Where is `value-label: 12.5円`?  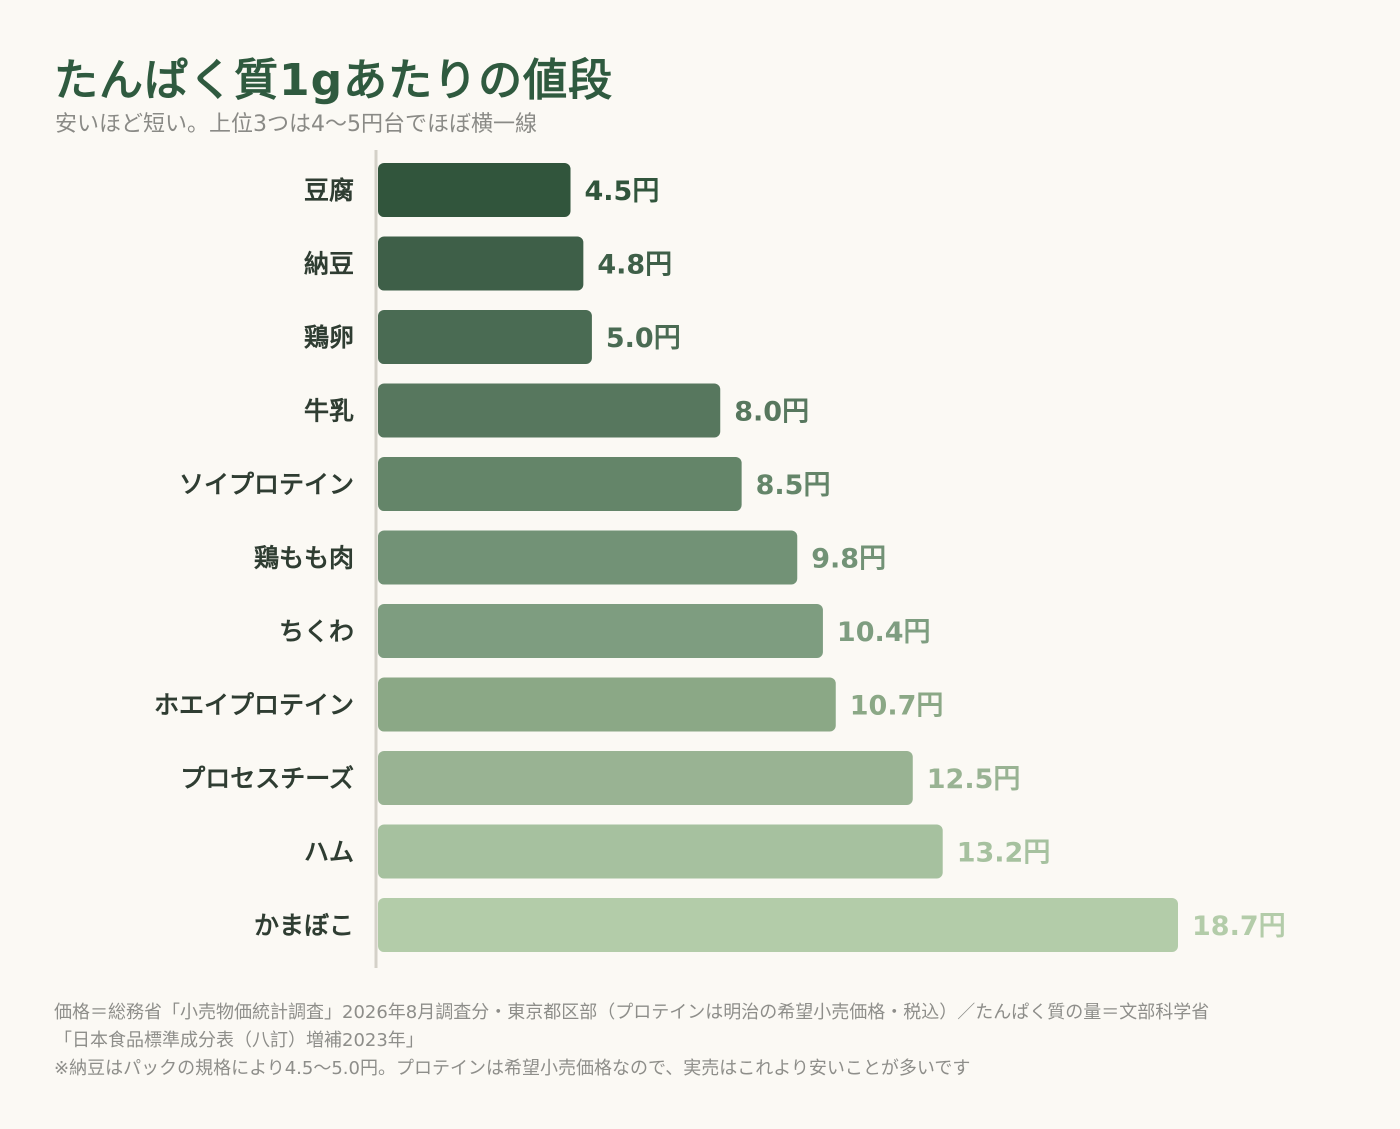 value-label: 12.5円 is located at coordinates (974, 779).